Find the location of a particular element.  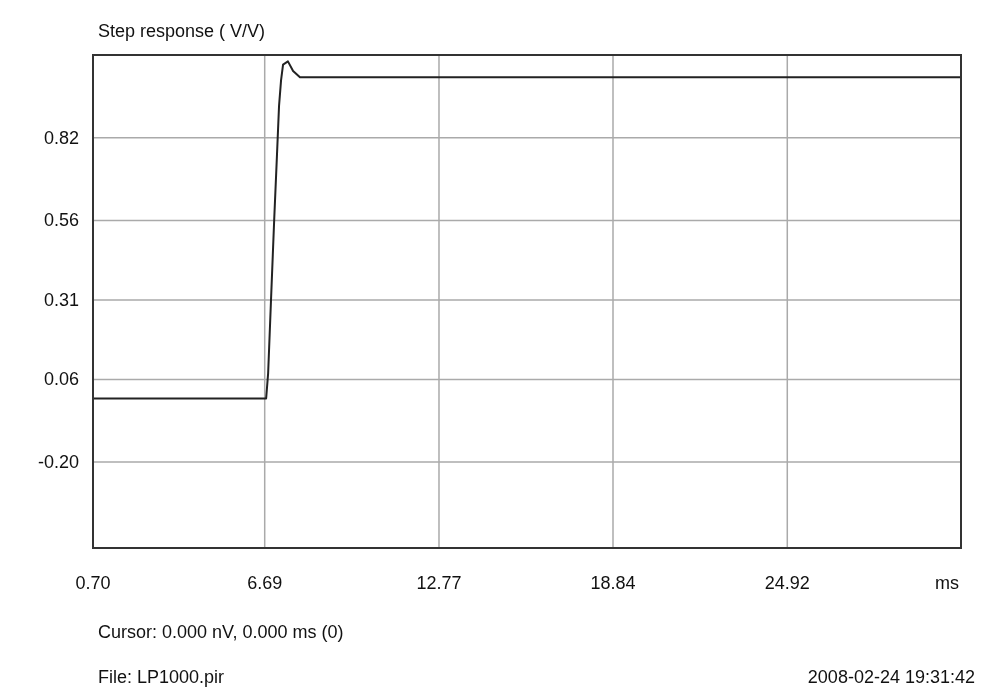

chart-title: Step response ( V/V) is located at coordinates (182, 31).